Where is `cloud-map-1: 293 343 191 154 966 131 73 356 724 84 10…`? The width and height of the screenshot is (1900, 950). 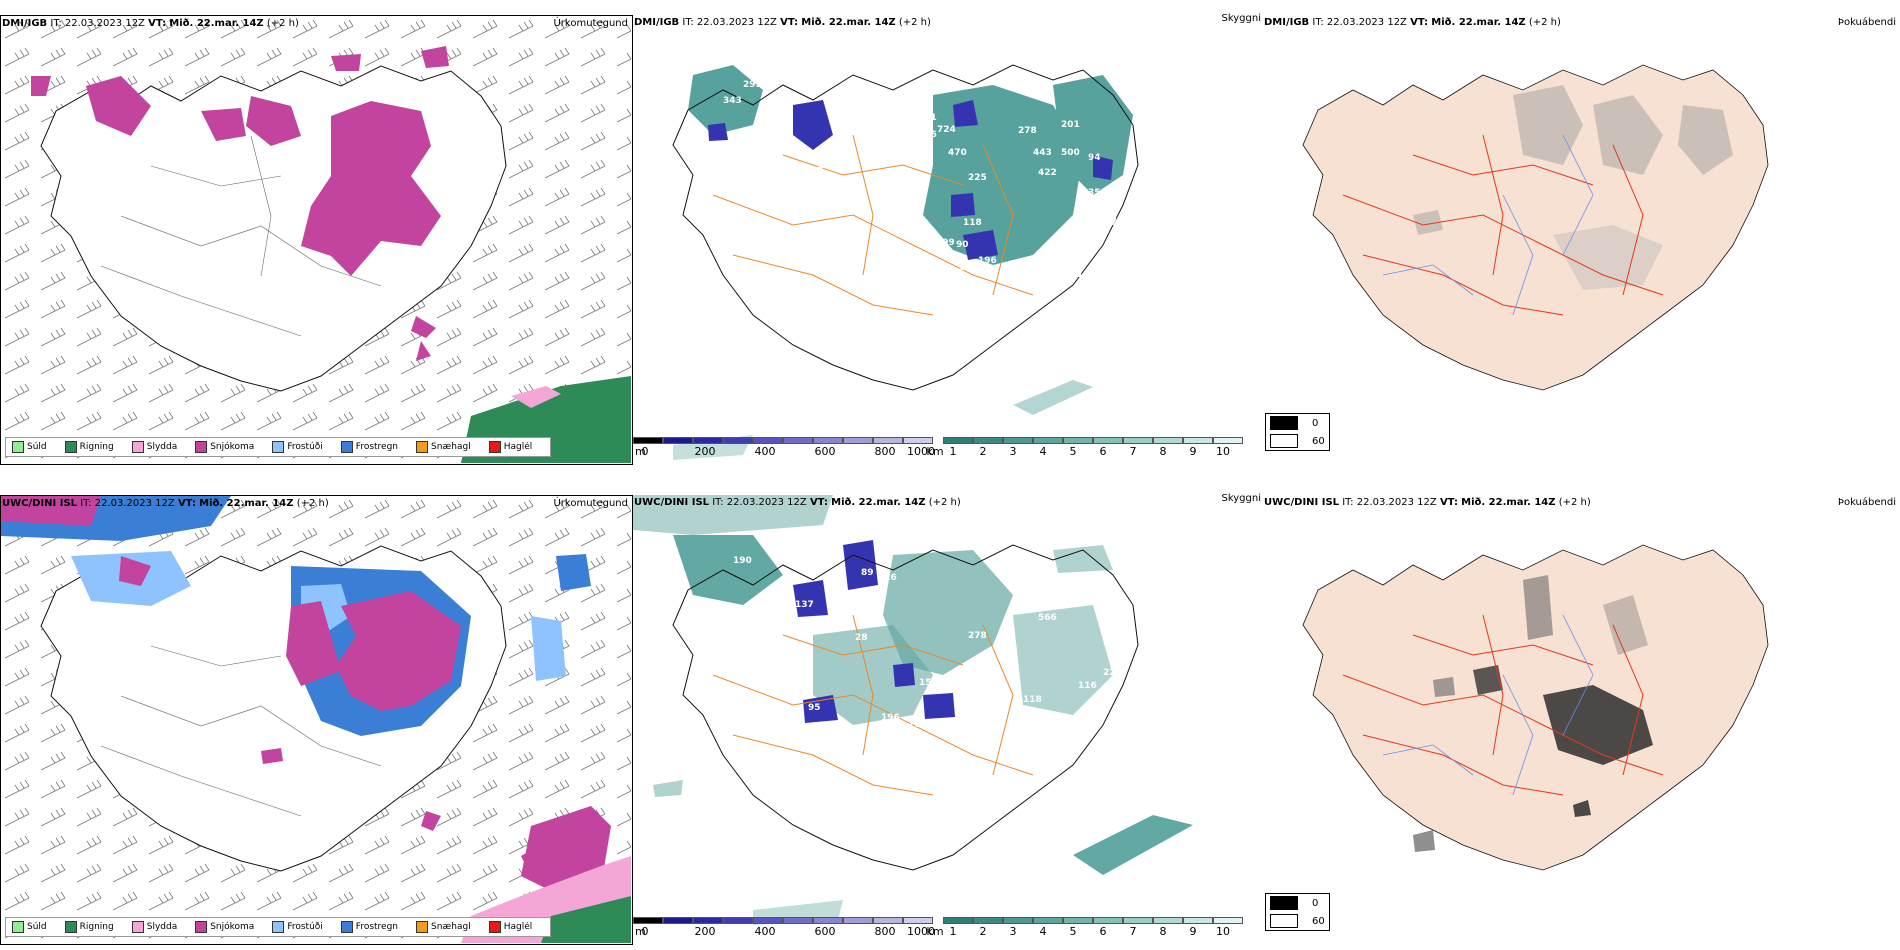
cloud-map-1: 293 343 191 154 966 131 73 356 724 84 10… is located at coordinates (905, 262).